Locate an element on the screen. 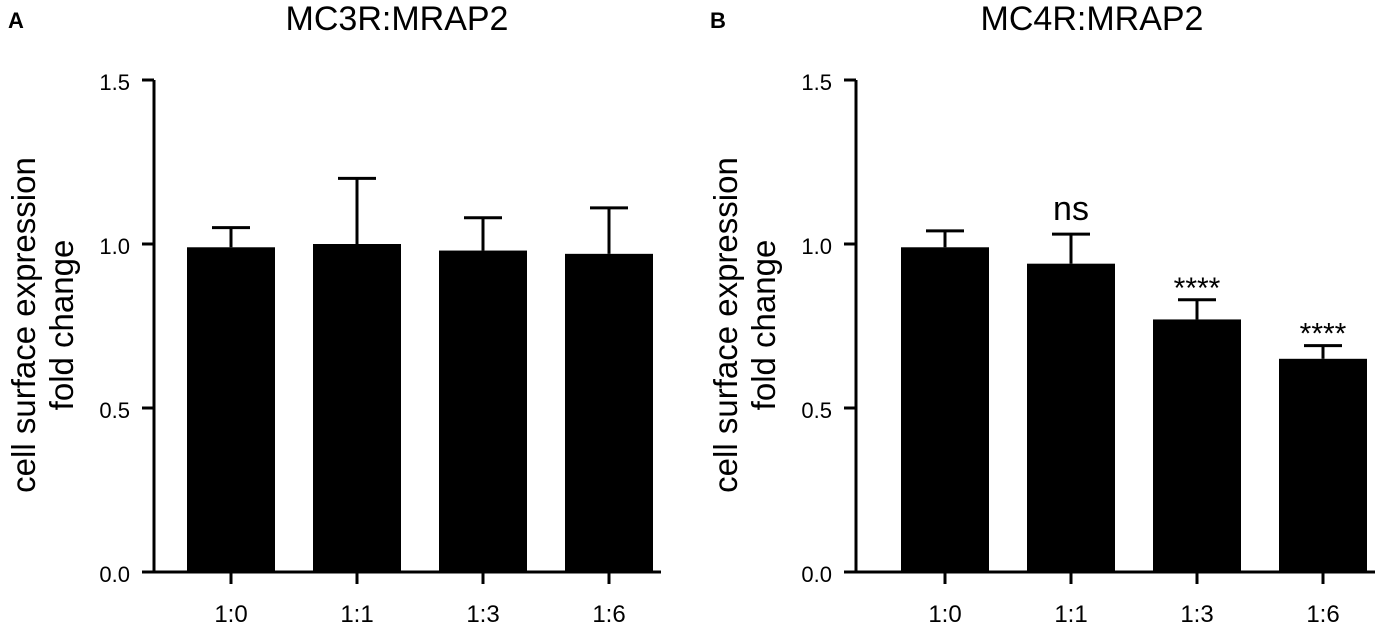 The width and height of the screenshot is (1380, 632). significance-label: ns is located at coordinates (1071, 209).